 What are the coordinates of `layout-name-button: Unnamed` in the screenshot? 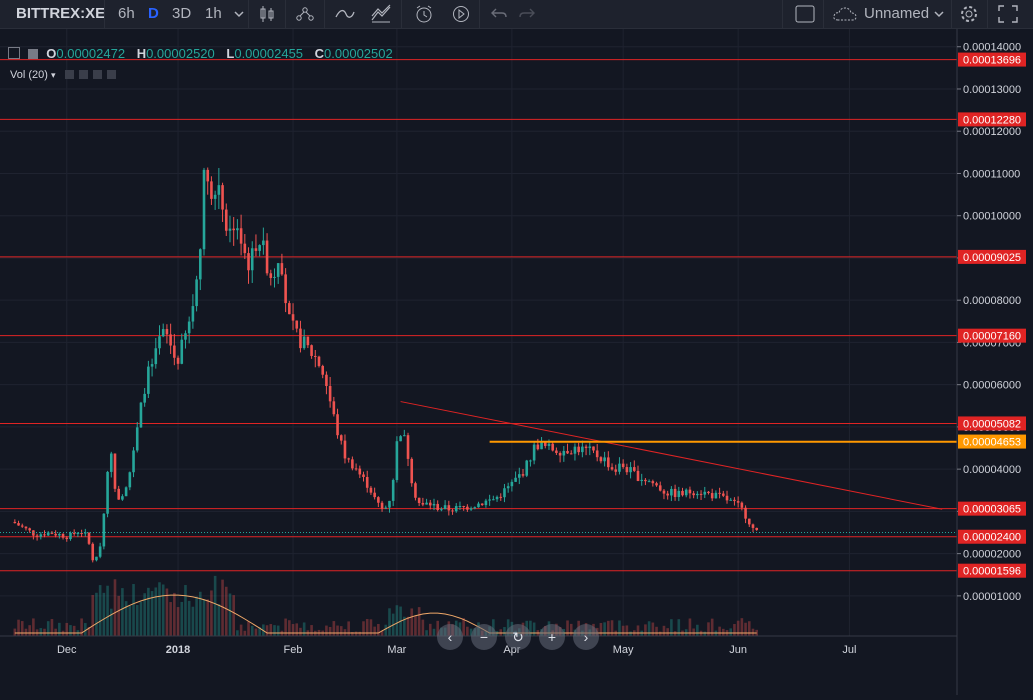 It's located at (897, 13).